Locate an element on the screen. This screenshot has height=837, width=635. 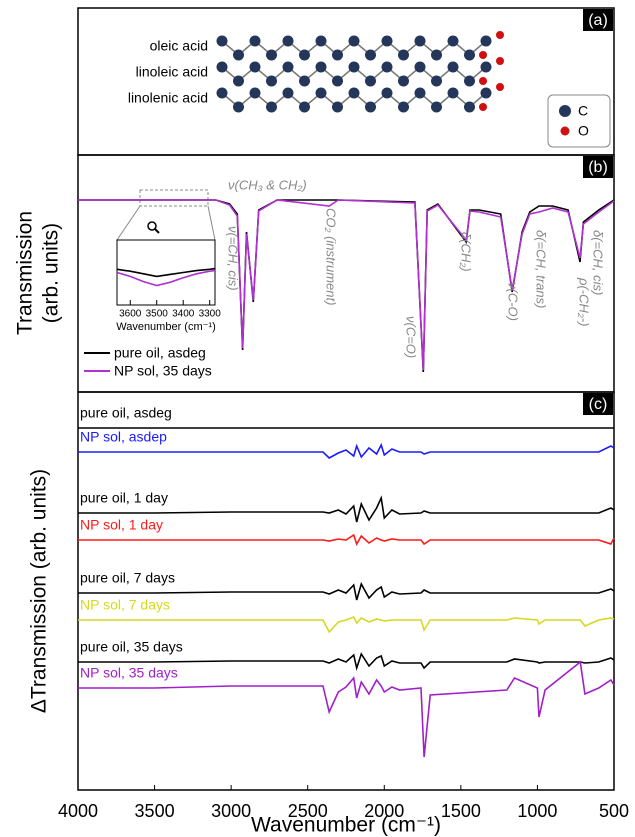
atom-legend-label: C is located at coordinates (583, 111).